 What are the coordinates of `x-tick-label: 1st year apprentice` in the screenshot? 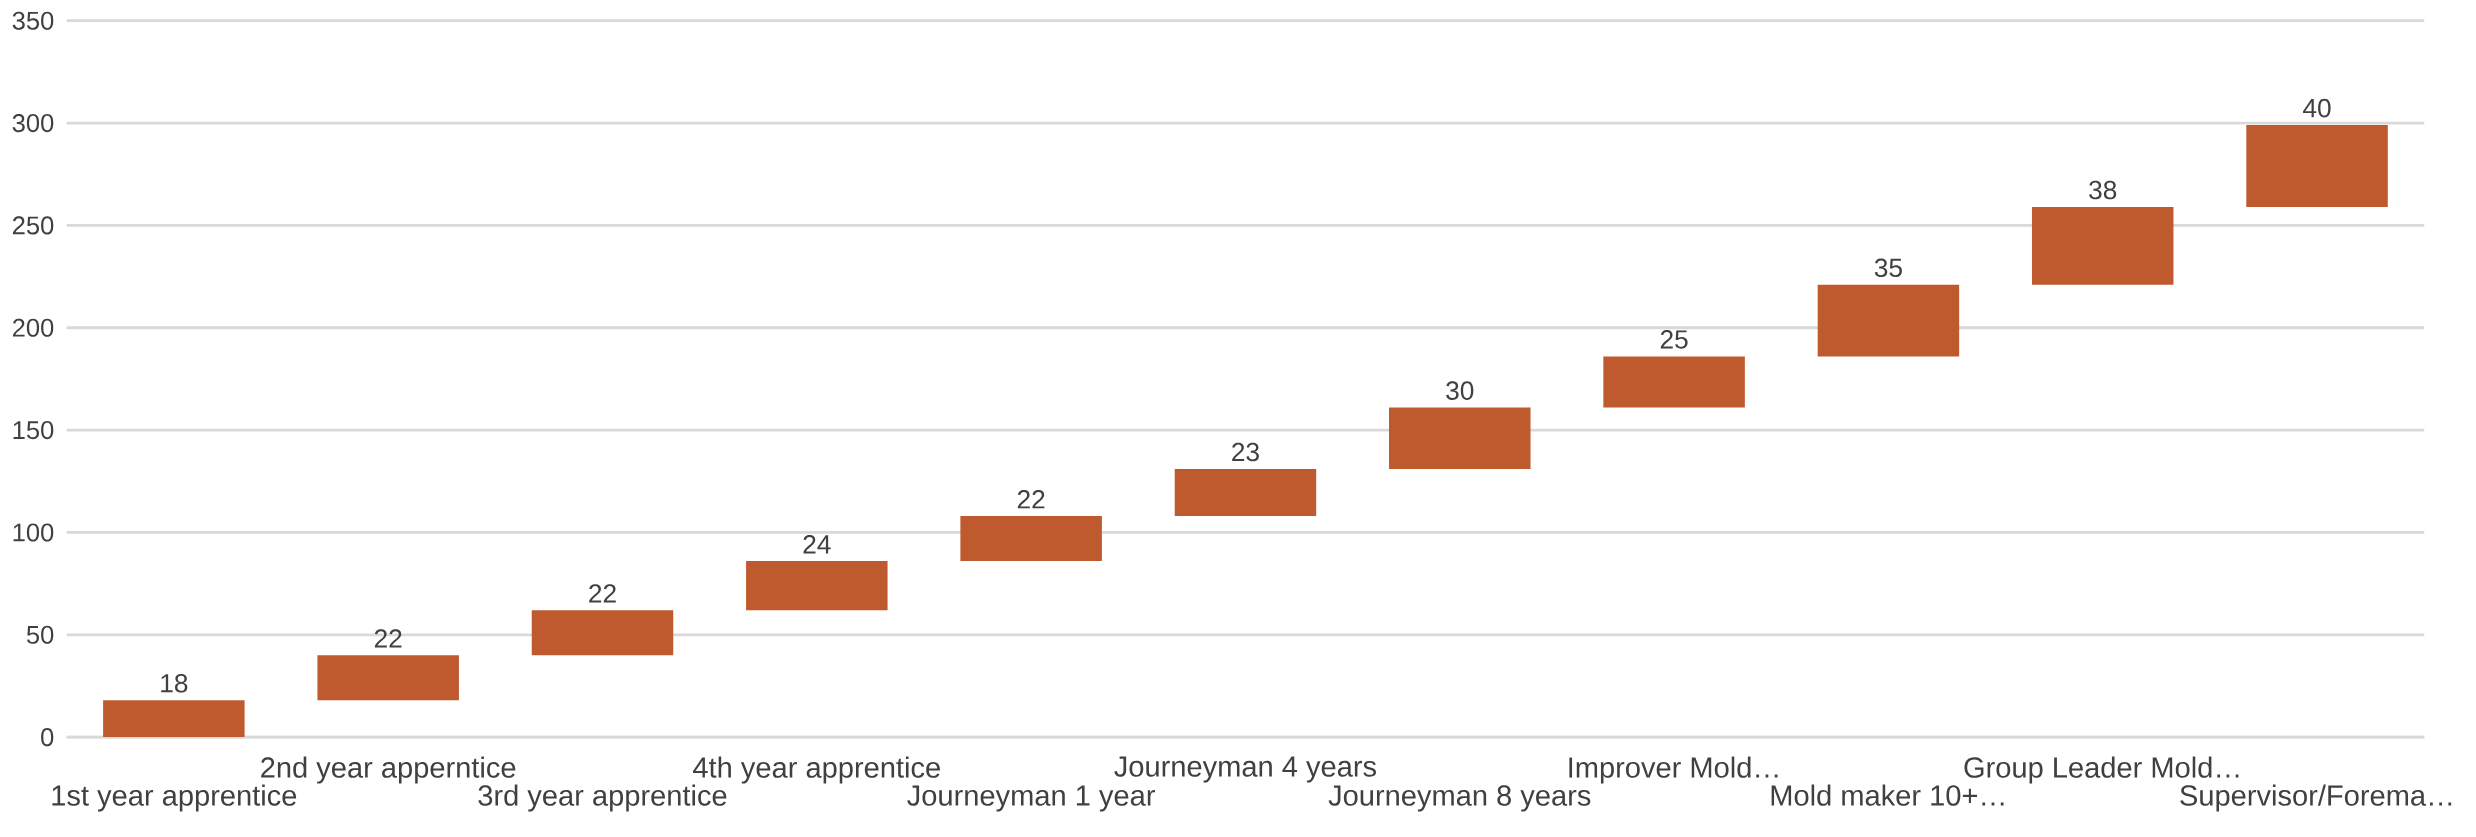 It's located at (174, 798).